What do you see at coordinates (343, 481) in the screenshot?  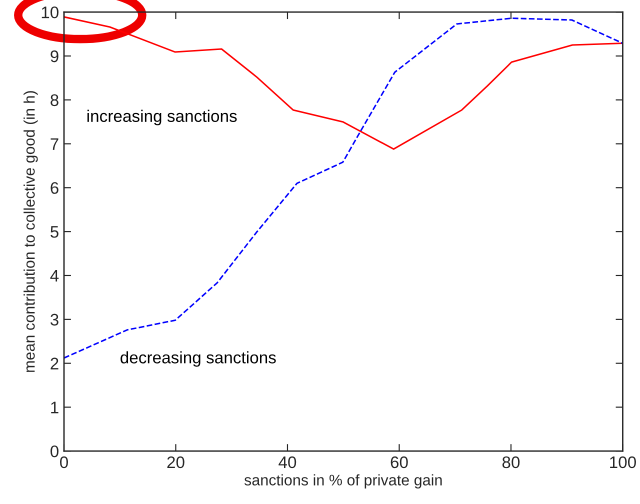 I see `x-axis-title: sanctions in % of private gain` at bounding box center [343, 481].